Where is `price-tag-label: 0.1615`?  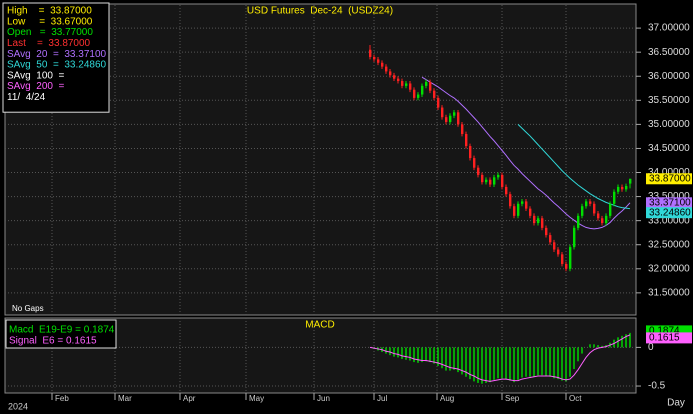
price-tag-label: 0.1615 is located at coordinates (664, 338).